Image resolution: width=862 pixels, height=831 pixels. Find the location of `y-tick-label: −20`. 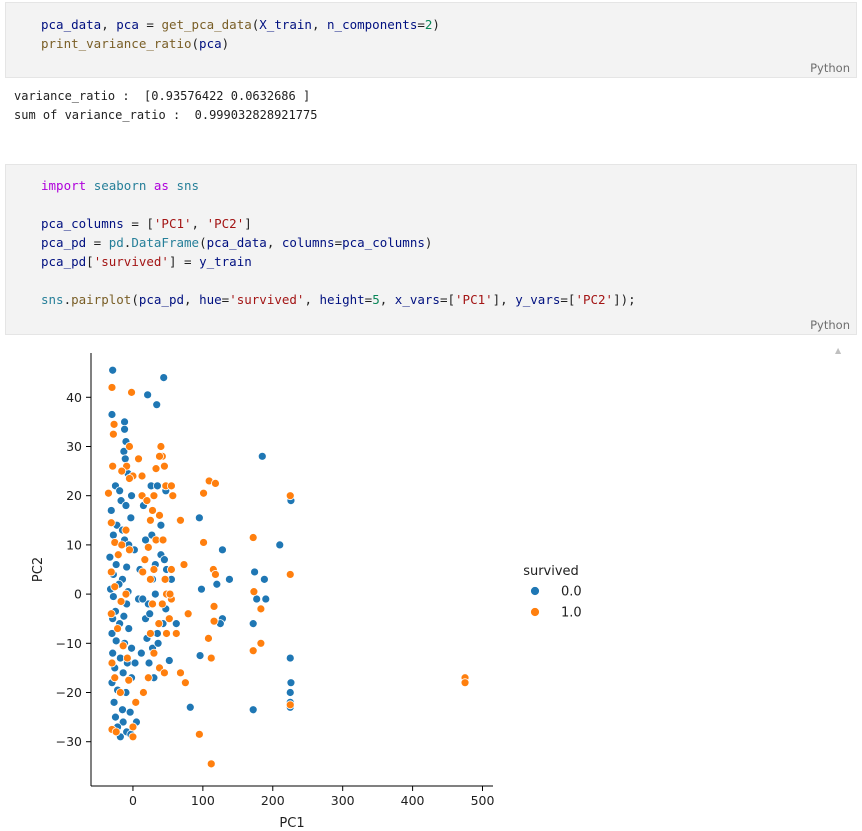

y-tick-label: −20 is located at coordinates (69, 692).